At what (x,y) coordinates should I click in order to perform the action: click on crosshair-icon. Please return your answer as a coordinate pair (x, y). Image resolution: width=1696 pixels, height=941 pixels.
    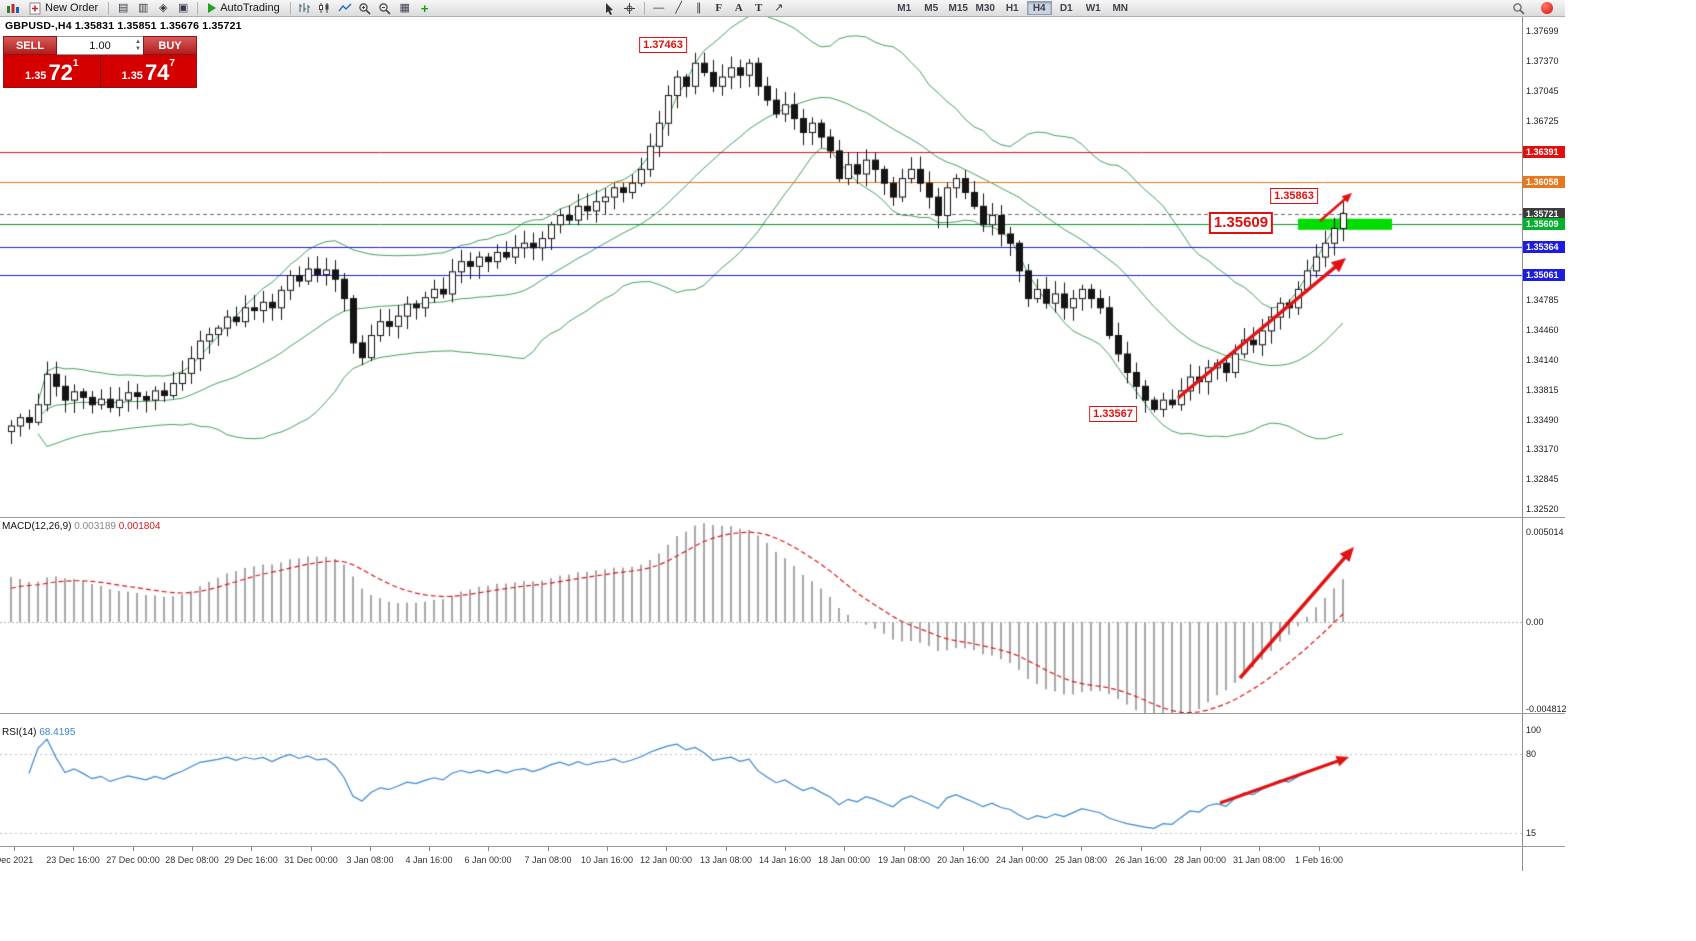
    Looking at the image, I should click on (630, 8).